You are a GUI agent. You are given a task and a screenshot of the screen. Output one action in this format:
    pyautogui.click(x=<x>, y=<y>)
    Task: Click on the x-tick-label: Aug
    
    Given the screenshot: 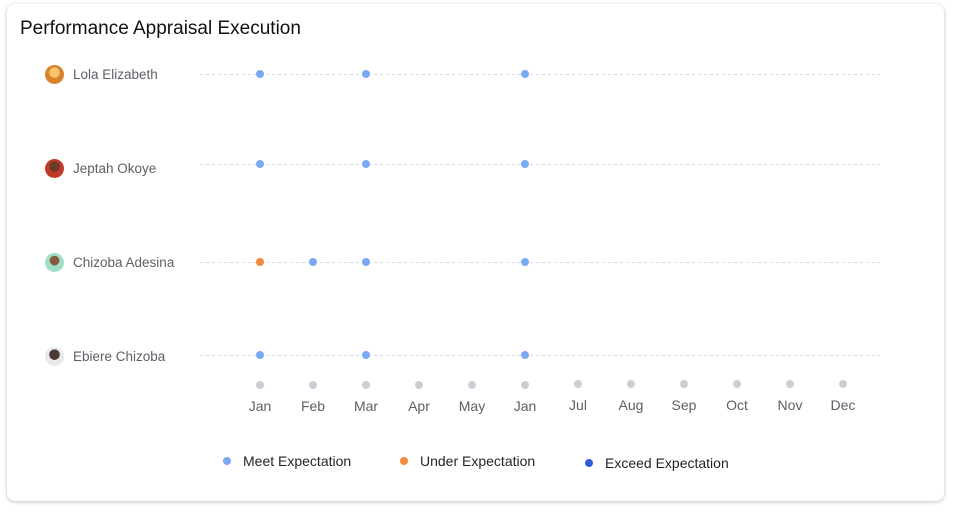 What is the action you would take?
    pyautogui.click(x=631, y=405)
    